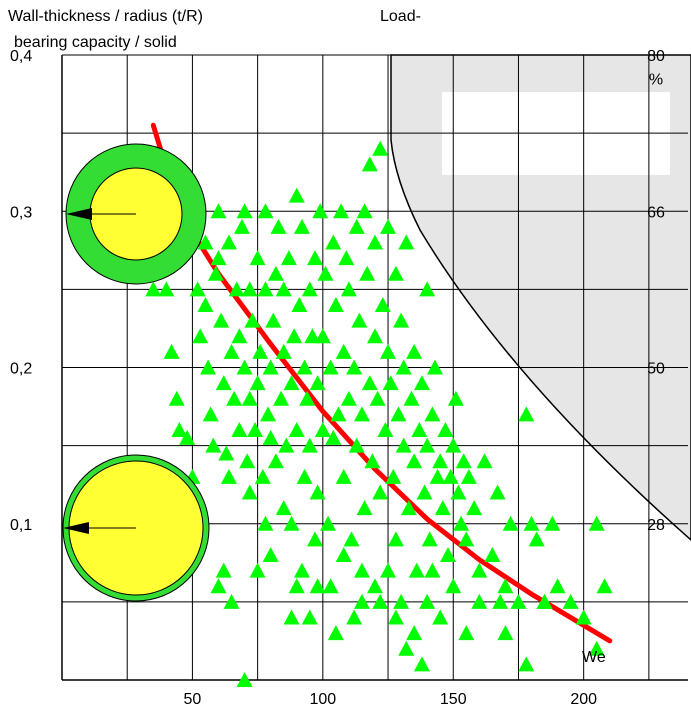 The height and width of the screenshot is (711, 691). Describe the element at coordinates (656, 369) in the screenshot. I see `right-axis-label: 50` at that location.